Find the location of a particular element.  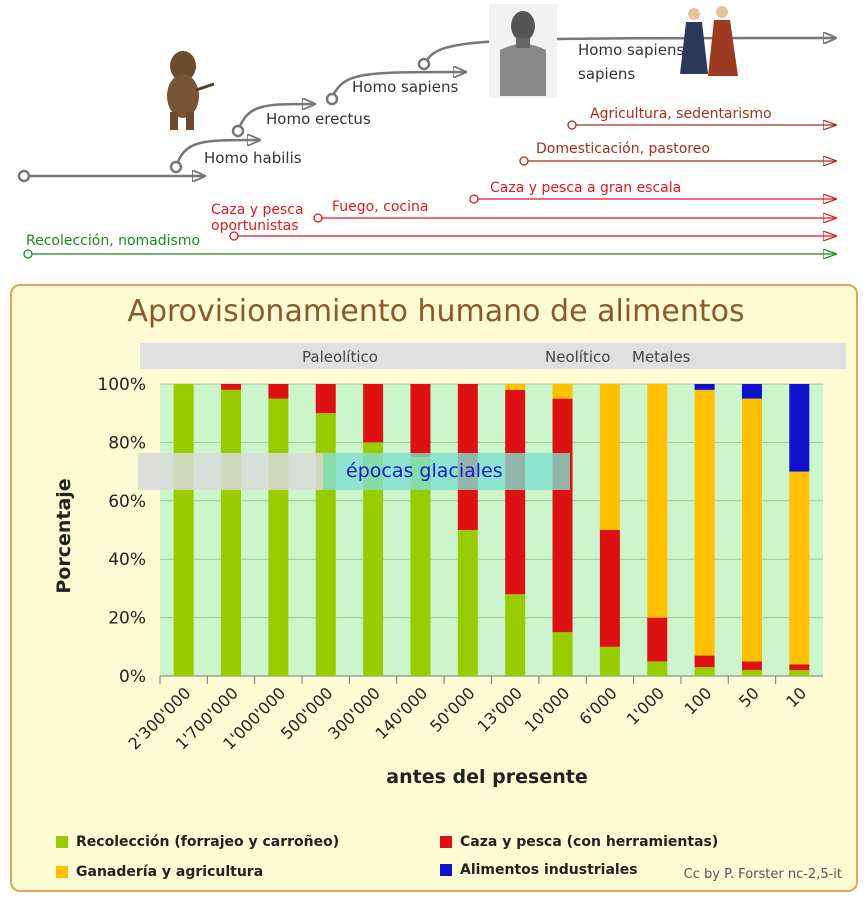

homo-sapiens-portrait is located at coordinates (523, 51).